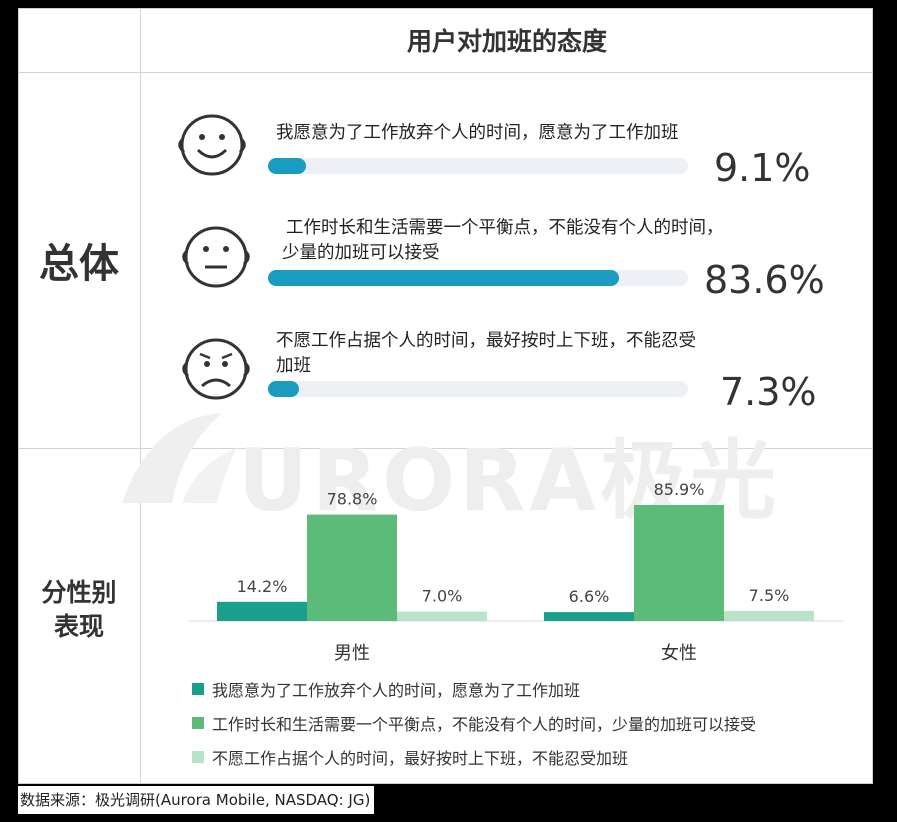 The height and width of the screenshot is (822, 897). What do you see at coordinates (179, 458) in the screenshot?
I see `aurora-logo-watermark` at bounding box center [179, 458].